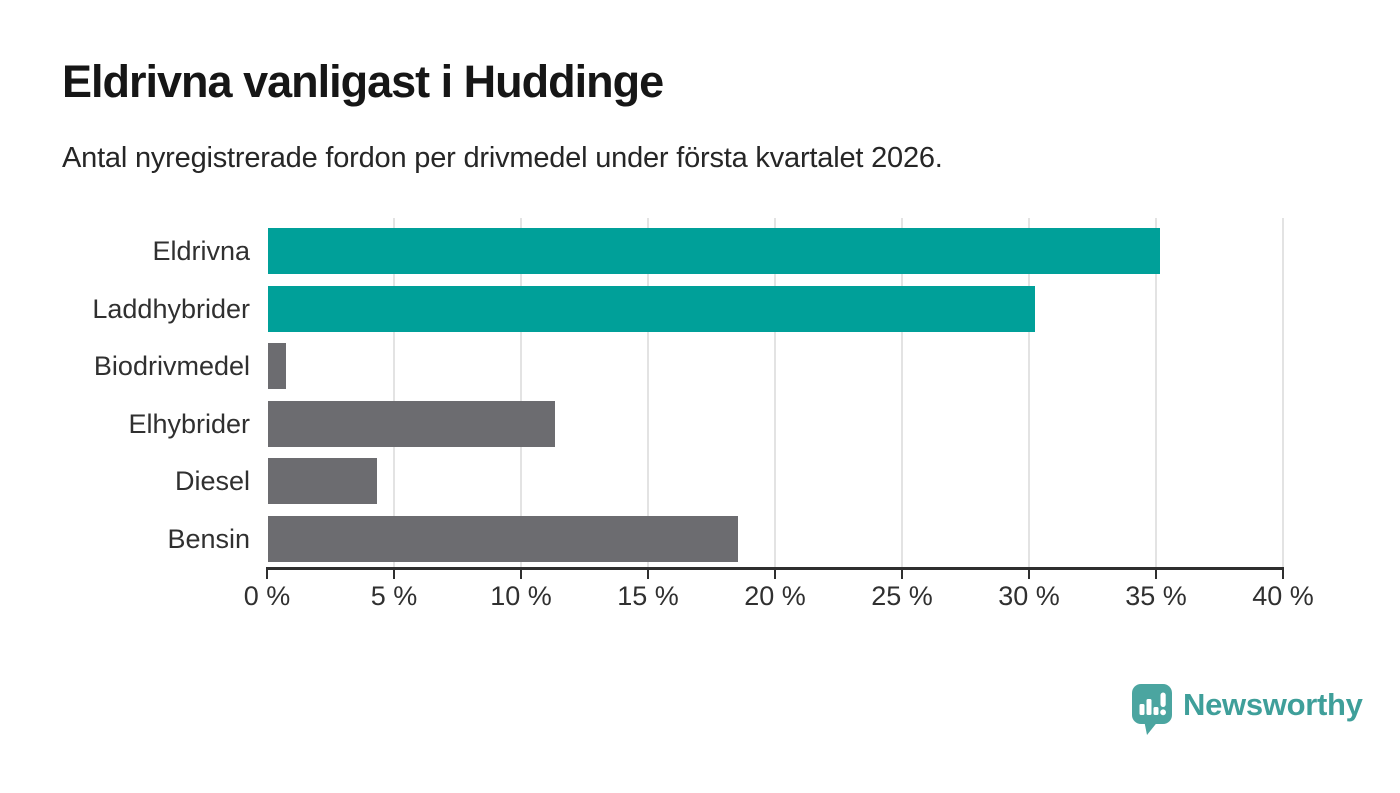 This screenshot has width=1400, height=793. Describe the element at coordinates (208, 539) in the screenshot. I see `category-label-bensin: Bensin` at that location.